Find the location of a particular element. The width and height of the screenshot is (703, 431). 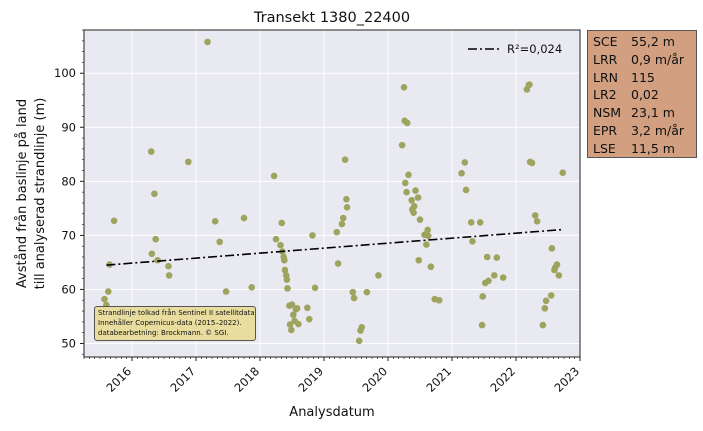

stat-value: 0,02 is located at coordinates (645, 95).